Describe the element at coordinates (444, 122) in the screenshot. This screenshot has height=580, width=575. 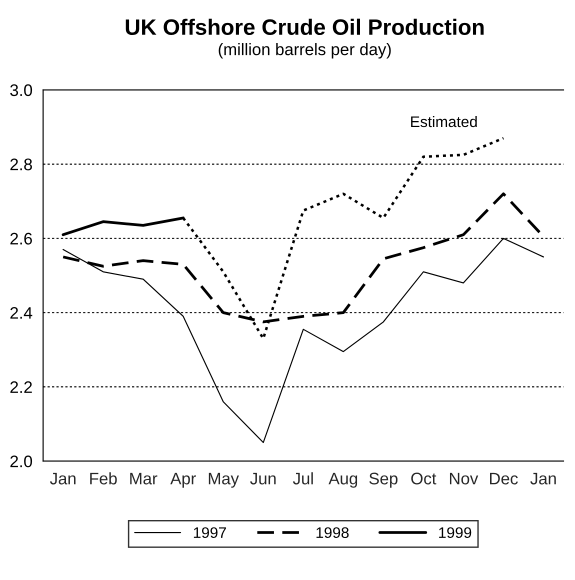
I see `annotation: Estimated` at that location.